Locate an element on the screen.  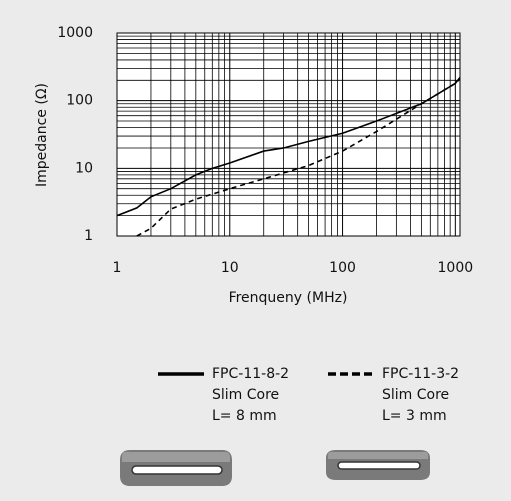
legend-description: L= 8 mm is located at coordinates (244, 416).